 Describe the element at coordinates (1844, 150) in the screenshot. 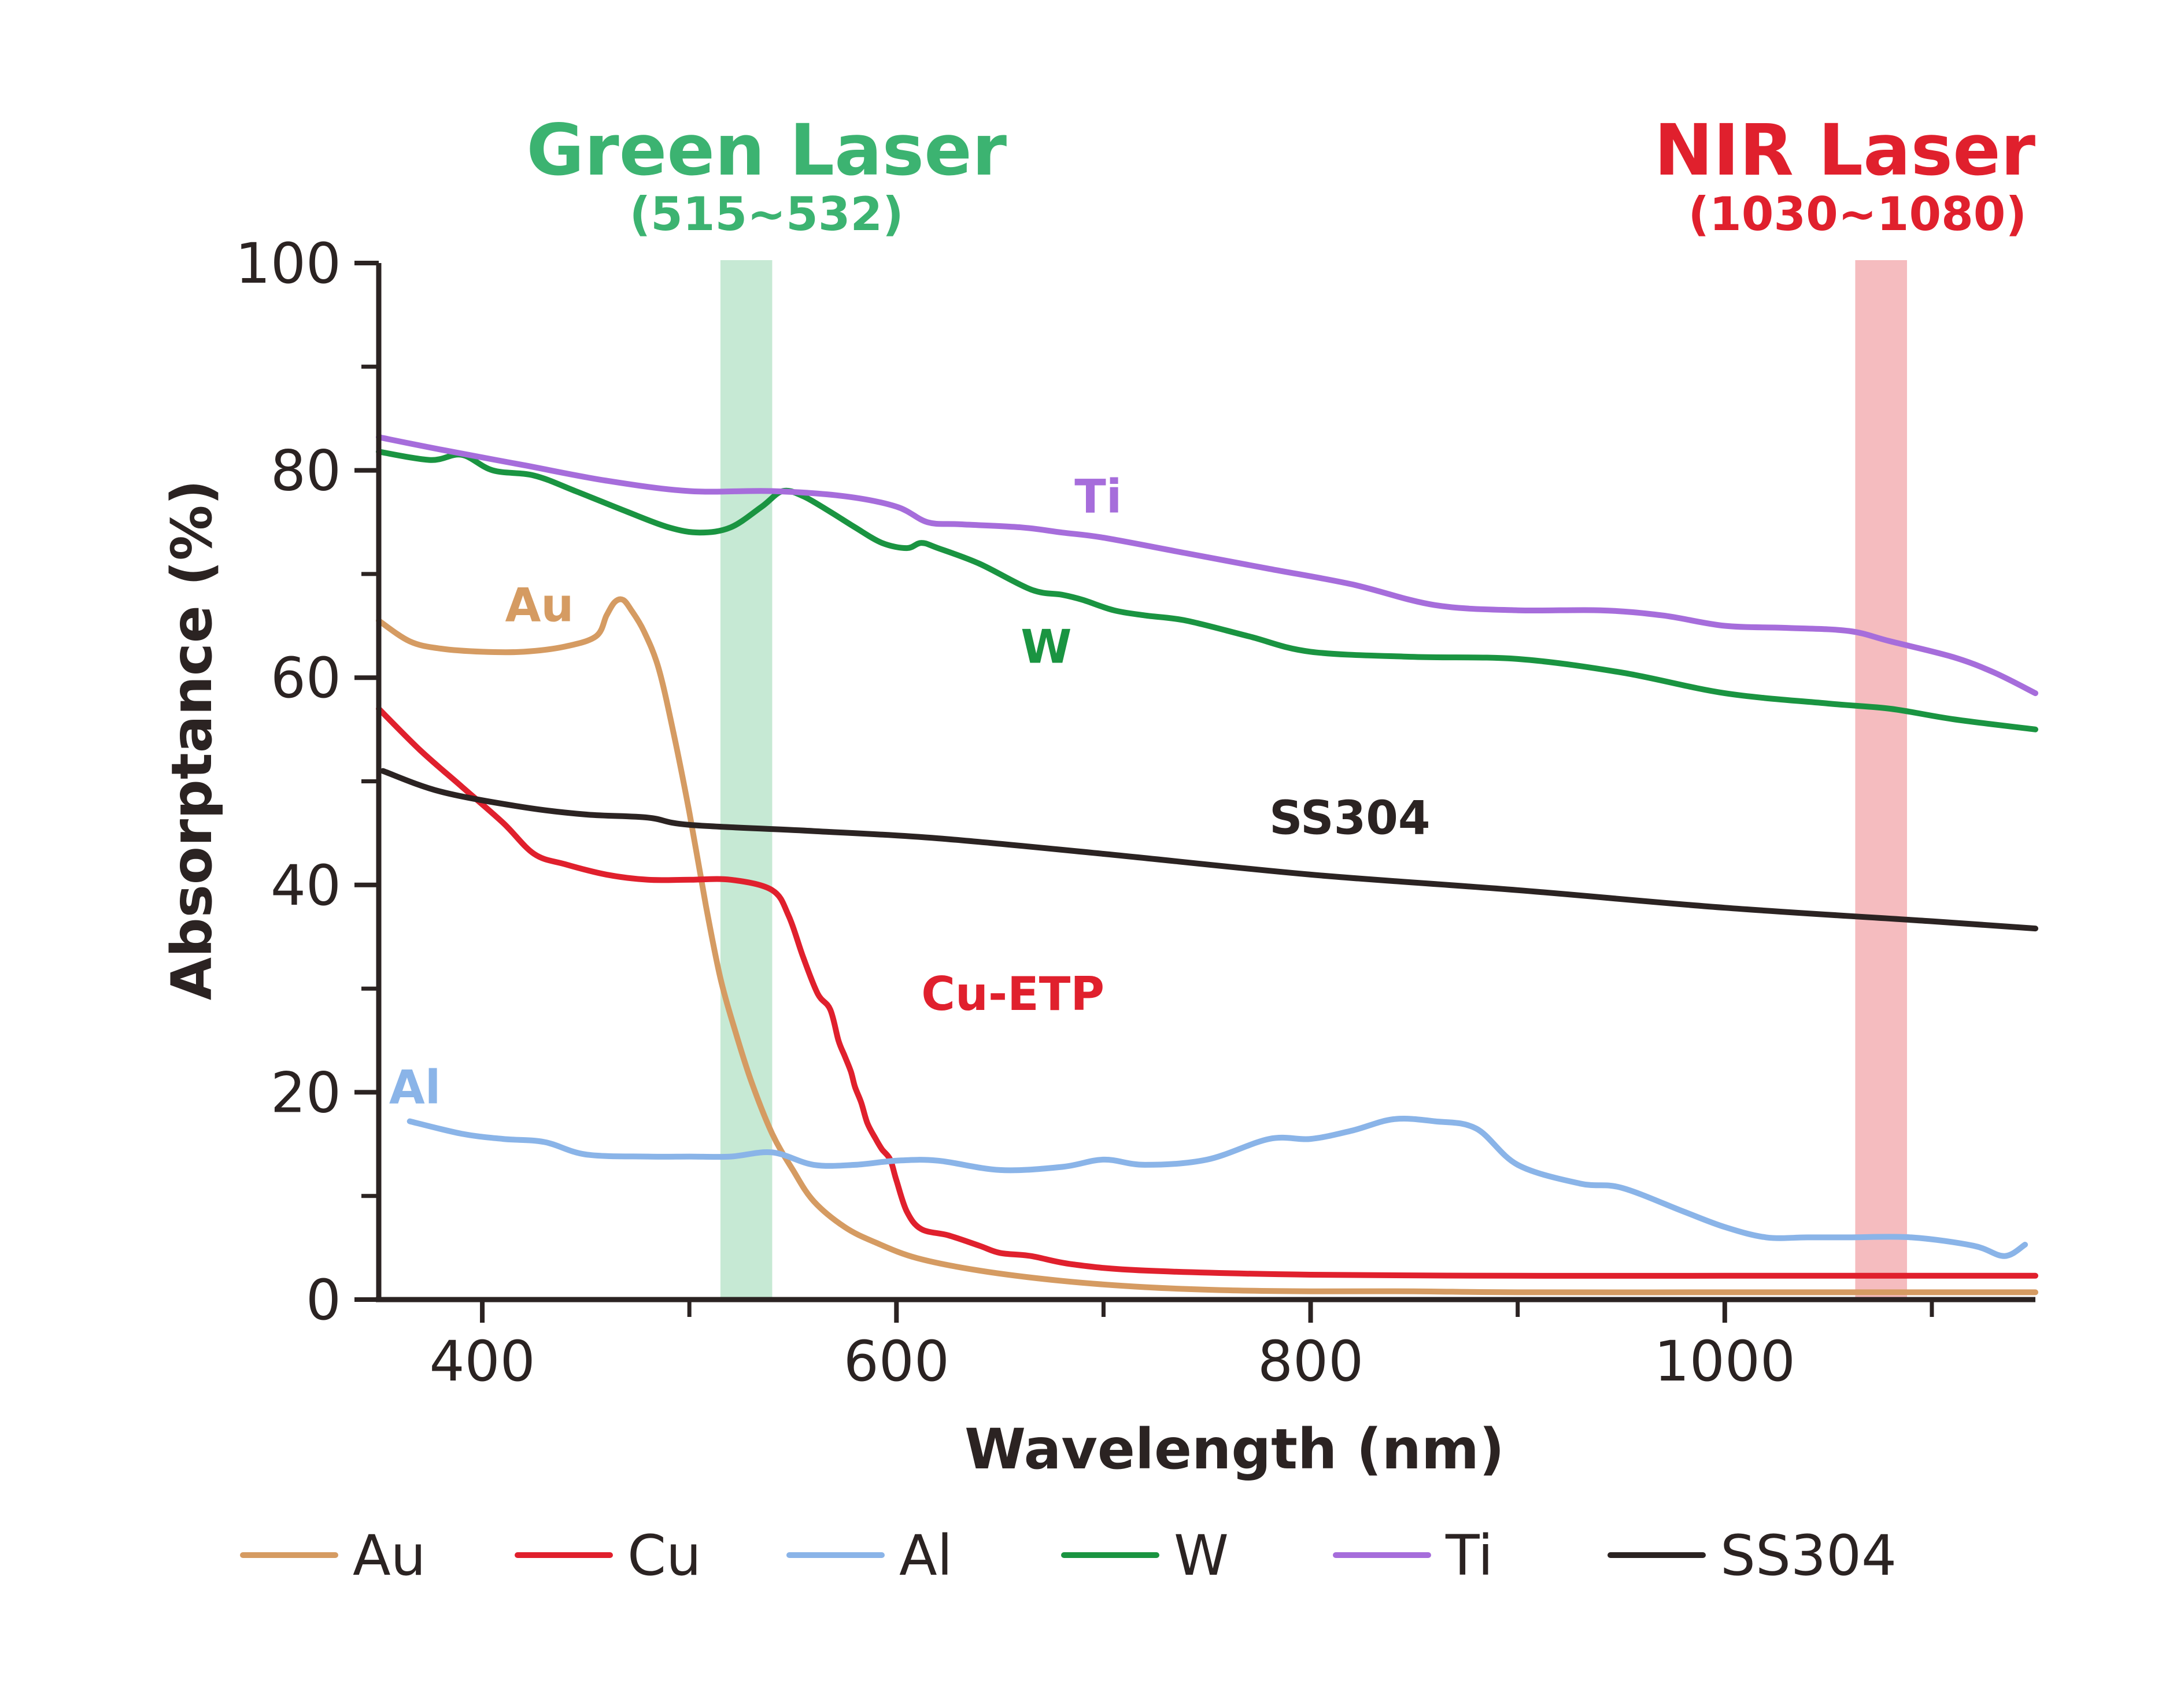

I see `nir-laser-title: NIR Laser` at that location.